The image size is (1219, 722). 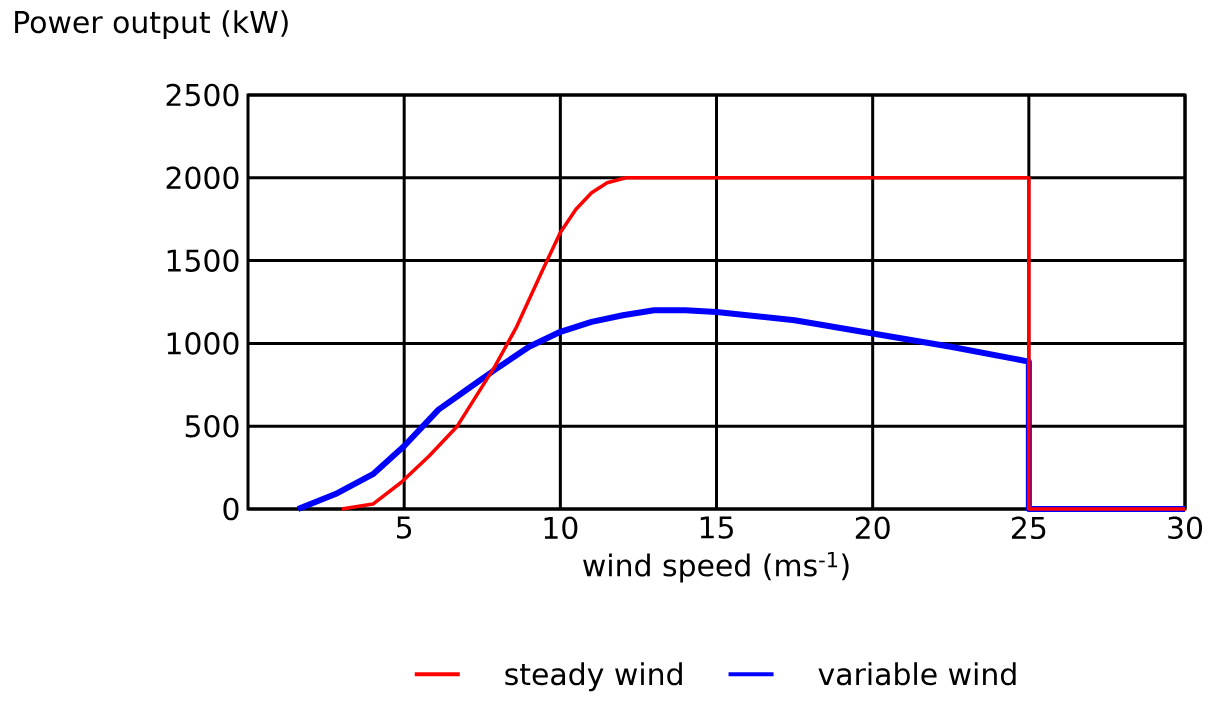 I want to click on y-tick-label: 2500, so click(x=202, y=95).